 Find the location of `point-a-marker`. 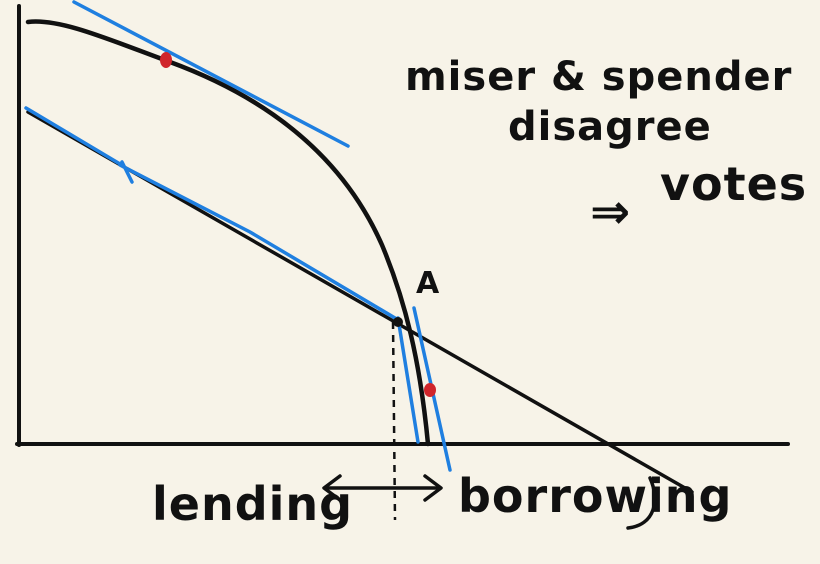

point-a-marker is located at coordinates (398, 322).